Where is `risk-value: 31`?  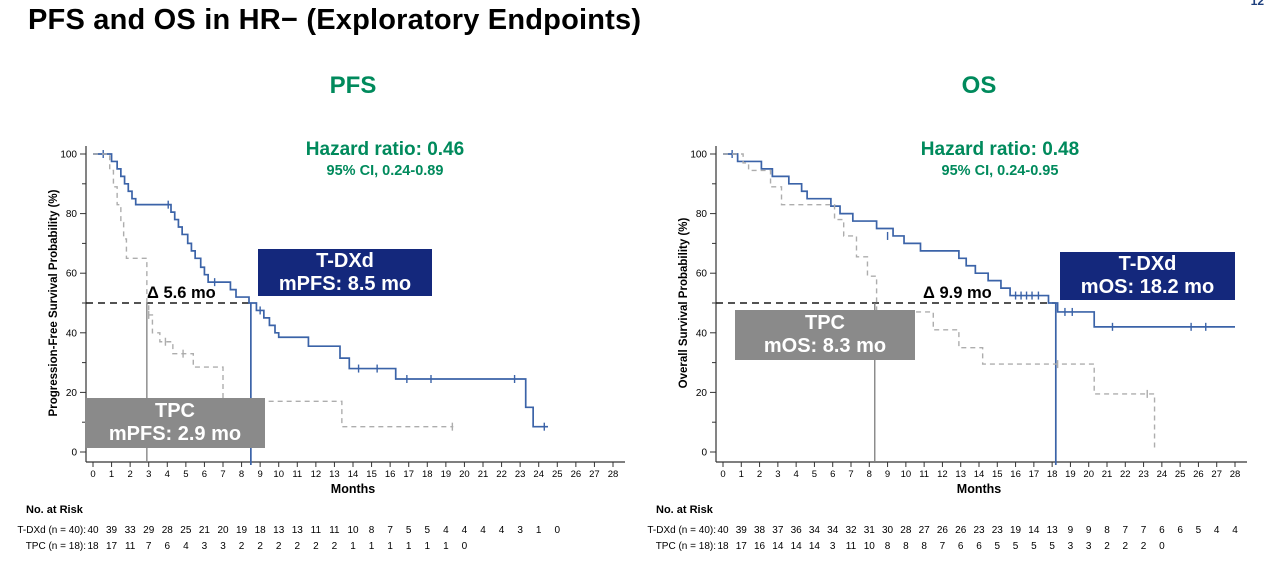 risk-value: 31 is located at coordinates (870, 530).